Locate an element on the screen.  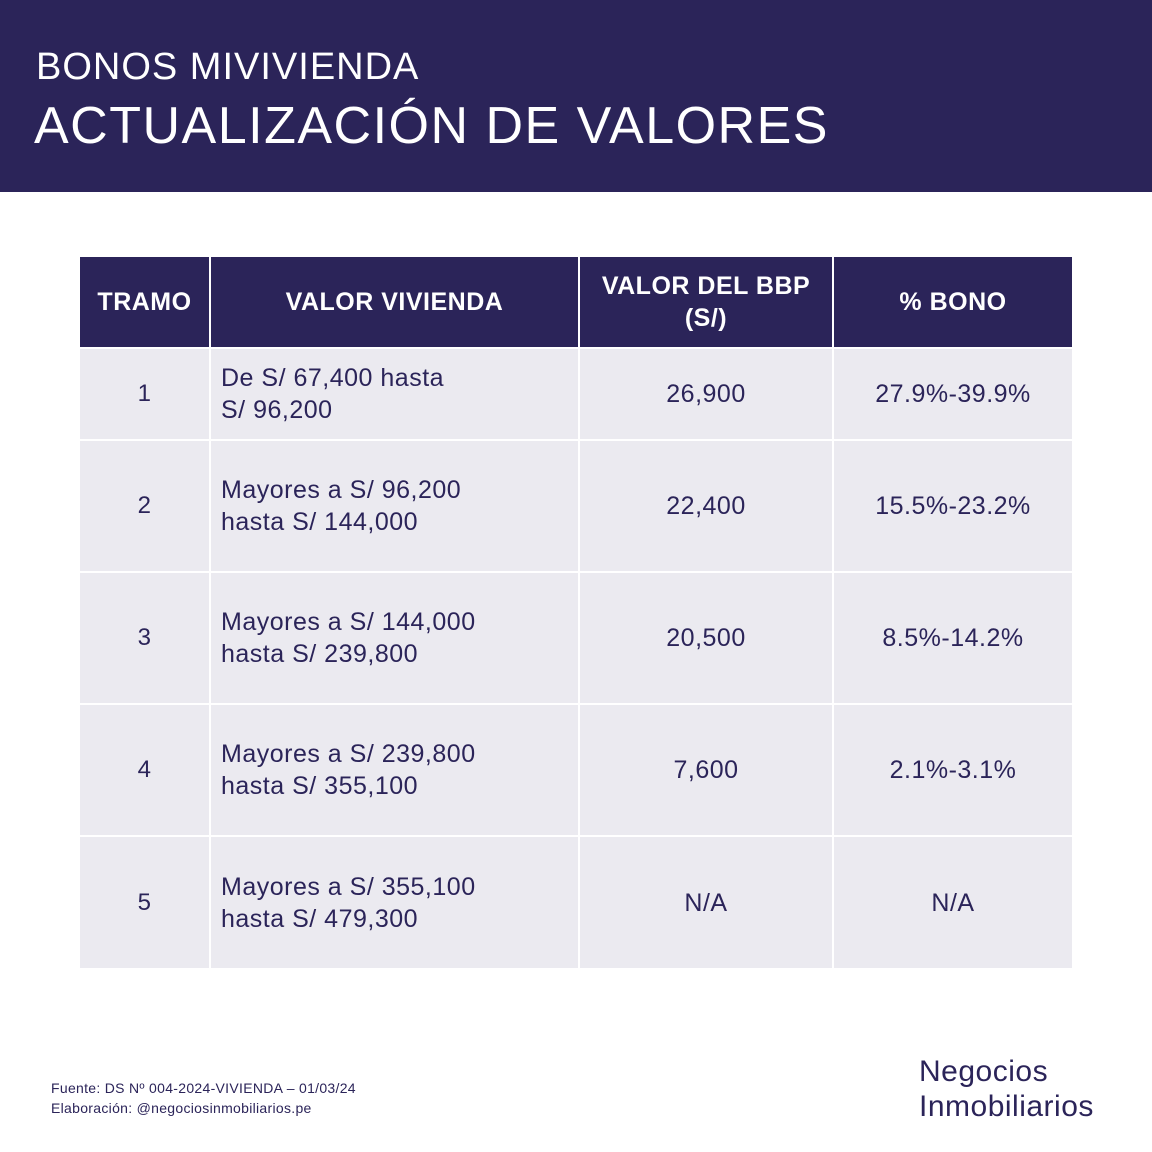
valor-vivienda-cell: Mayores a S/ 355,100 hasta S/ 479,300 is located at coordinates (395, 901).